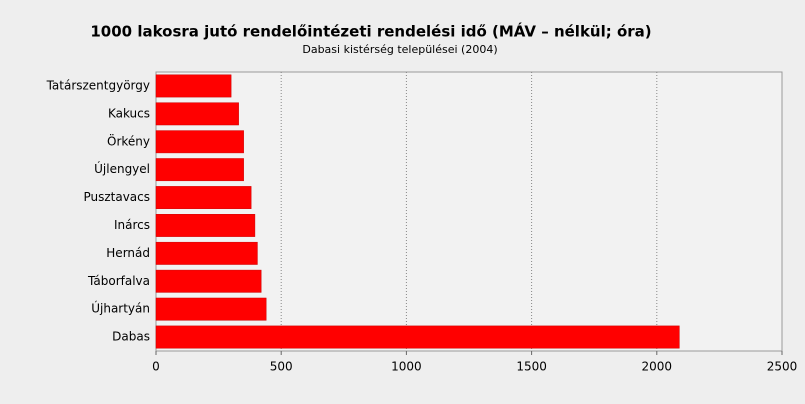 The image size is (805, 404). Describe the element at coordinates (98, 85) in the screenshot. I see `y-tick-label: Tatárszentgyörgy` at that location.